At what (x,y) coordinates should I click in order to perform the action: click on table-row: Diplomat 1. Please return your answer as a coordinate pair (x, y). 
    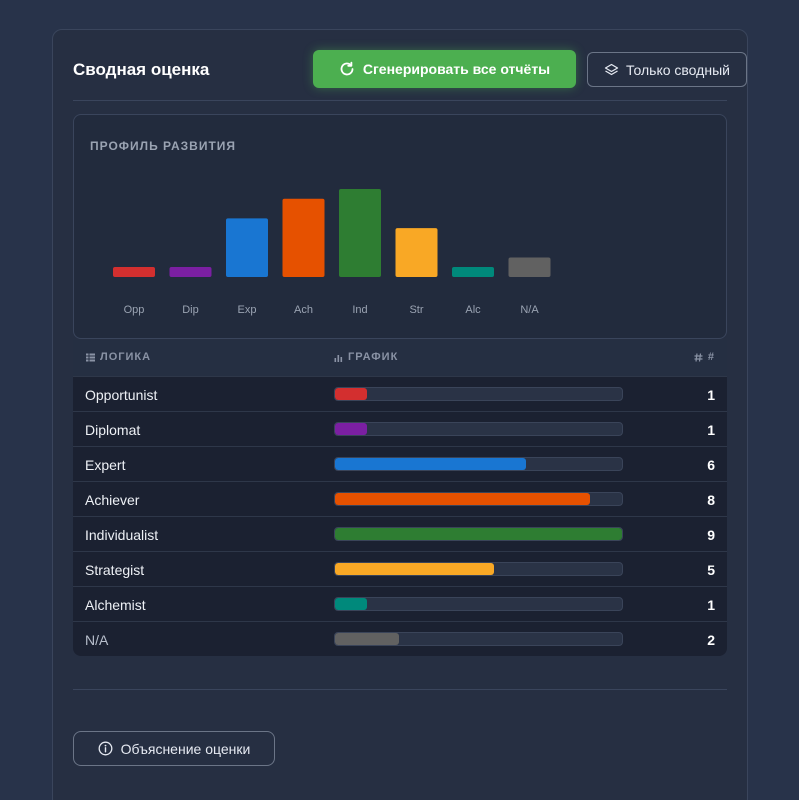
    Looking at the image, I should click on (400, 428).